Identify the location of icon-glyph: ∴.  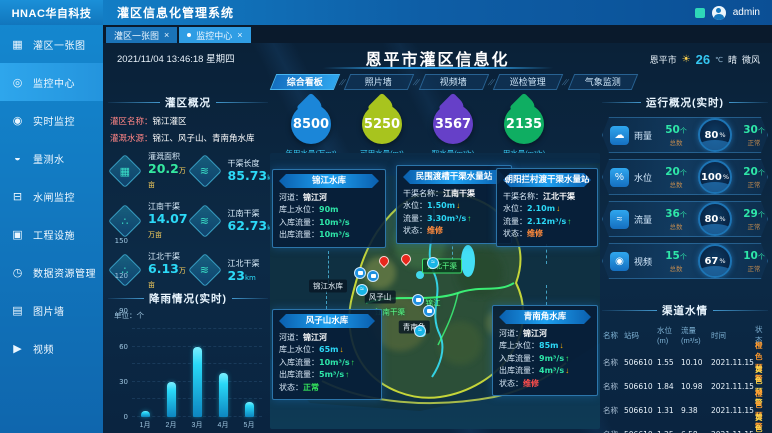
(125, 221).